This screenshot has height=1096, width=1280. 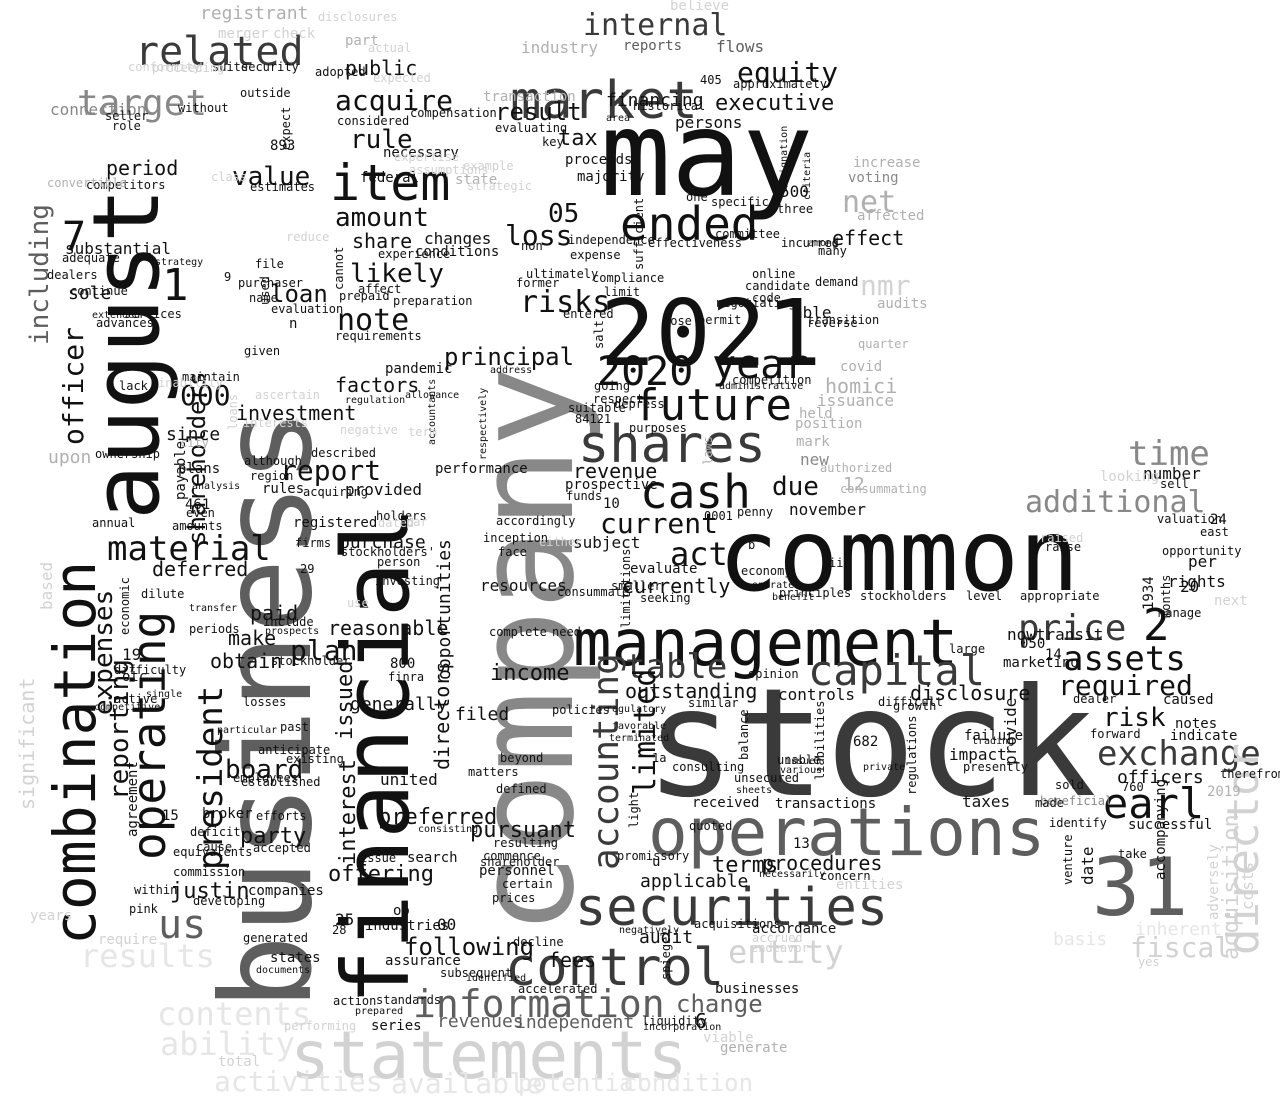 What do you see at coordinates (170, 816) in the screenshot?
I see `cloud-word: 15` at bounding box center [170, 816].